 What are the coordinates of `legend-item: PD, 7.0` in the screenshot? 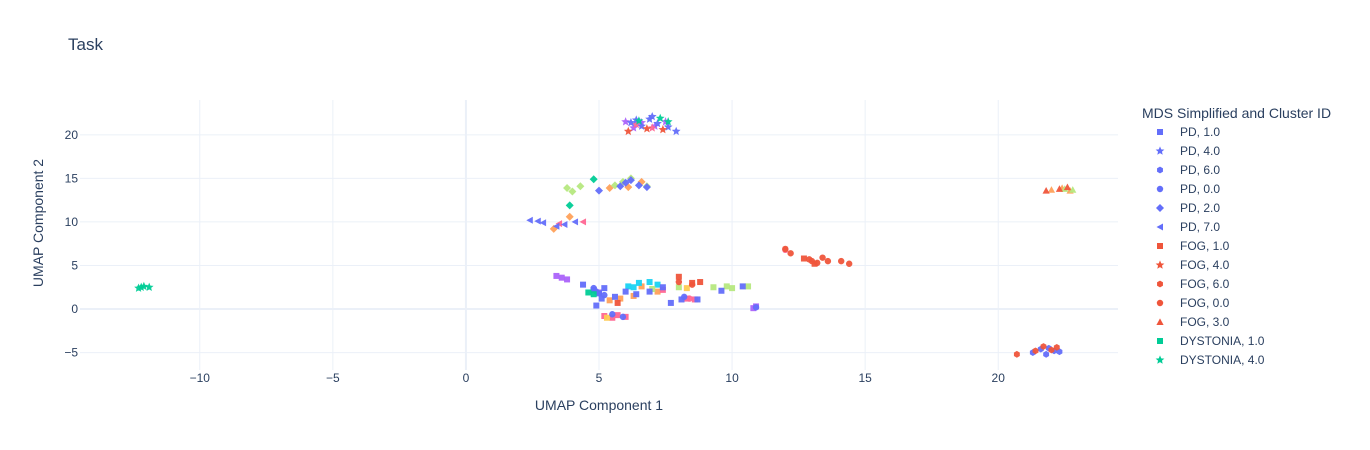 It's located at (1188, 227).